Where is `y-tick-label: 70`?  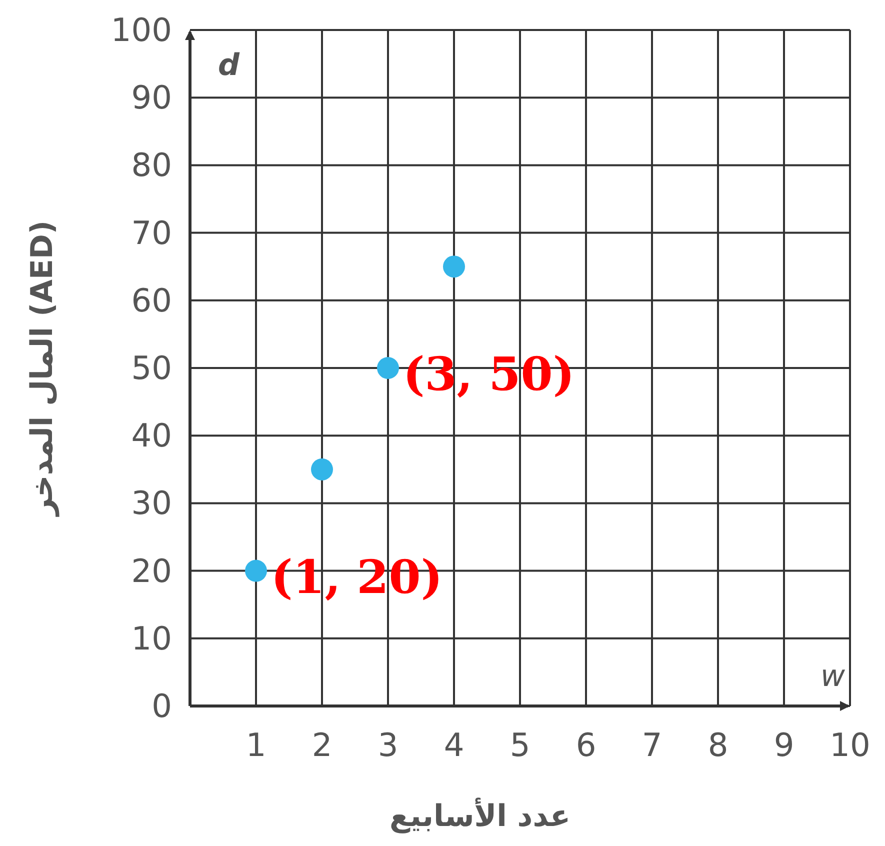
y-tick-label: 70 is located at coordinates (151, 233).